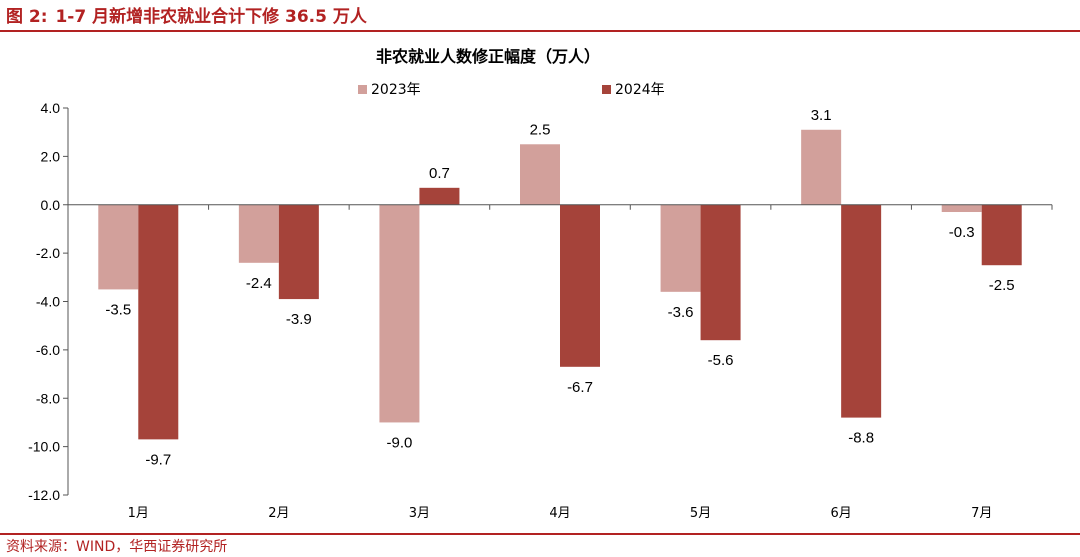  What do you see at coordinates (51, 205) in the screenshot?
I see `y-tick-label: 0.0` at bounding box center [51, 205].